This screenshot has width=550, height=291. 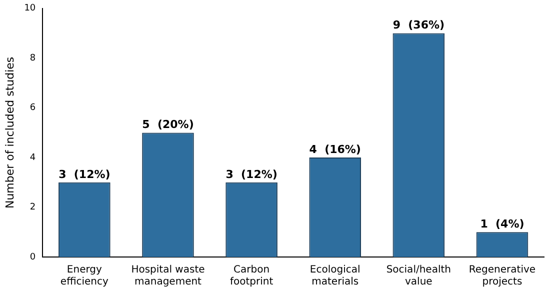 I want to click on y-tick-label: 4, so click(x=33, y=157).